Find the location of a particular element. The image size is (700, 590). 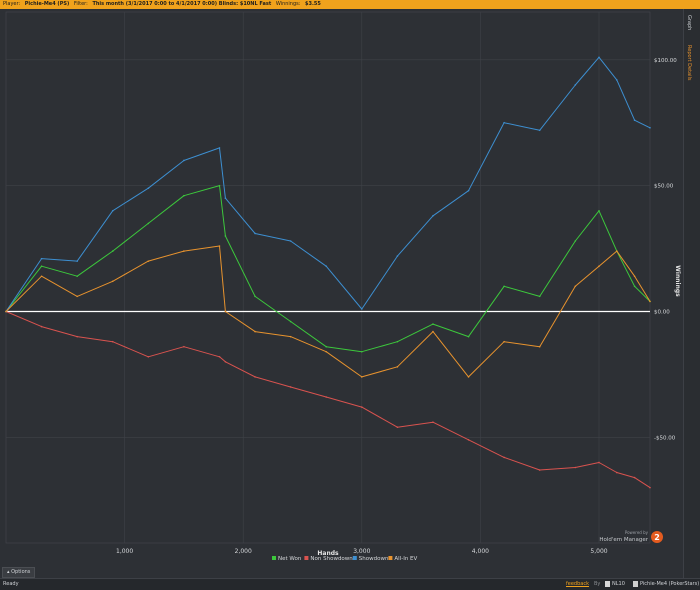

brand-badge-icon is located at coordinates (657, 537).